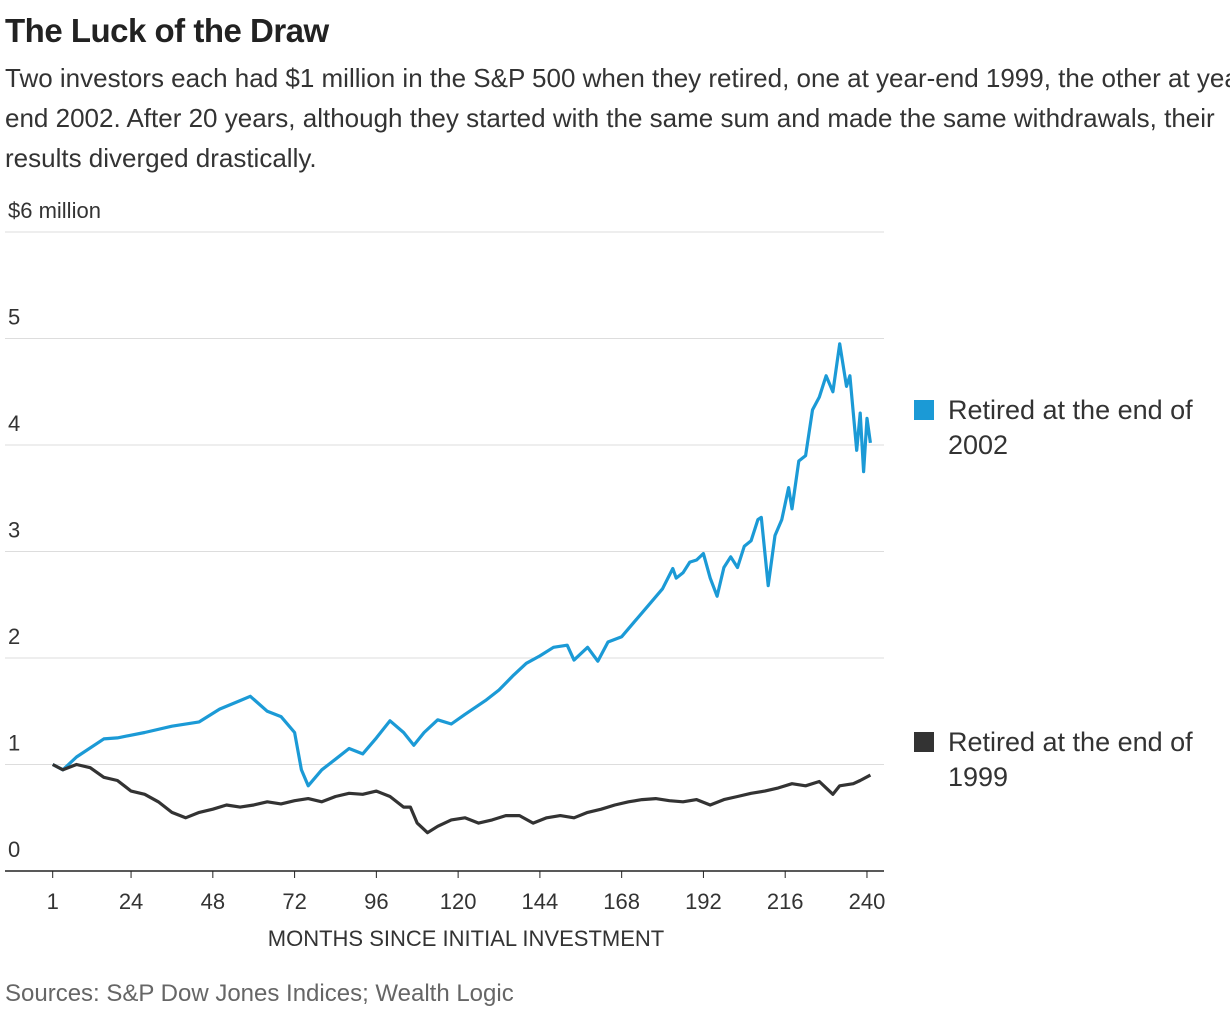 Image resolution: width=1230 pixels, height=1022 pixels. Describe the element at coordinates (376, 901) in the screenshot. I see `x-tick-label: 96` at that location.